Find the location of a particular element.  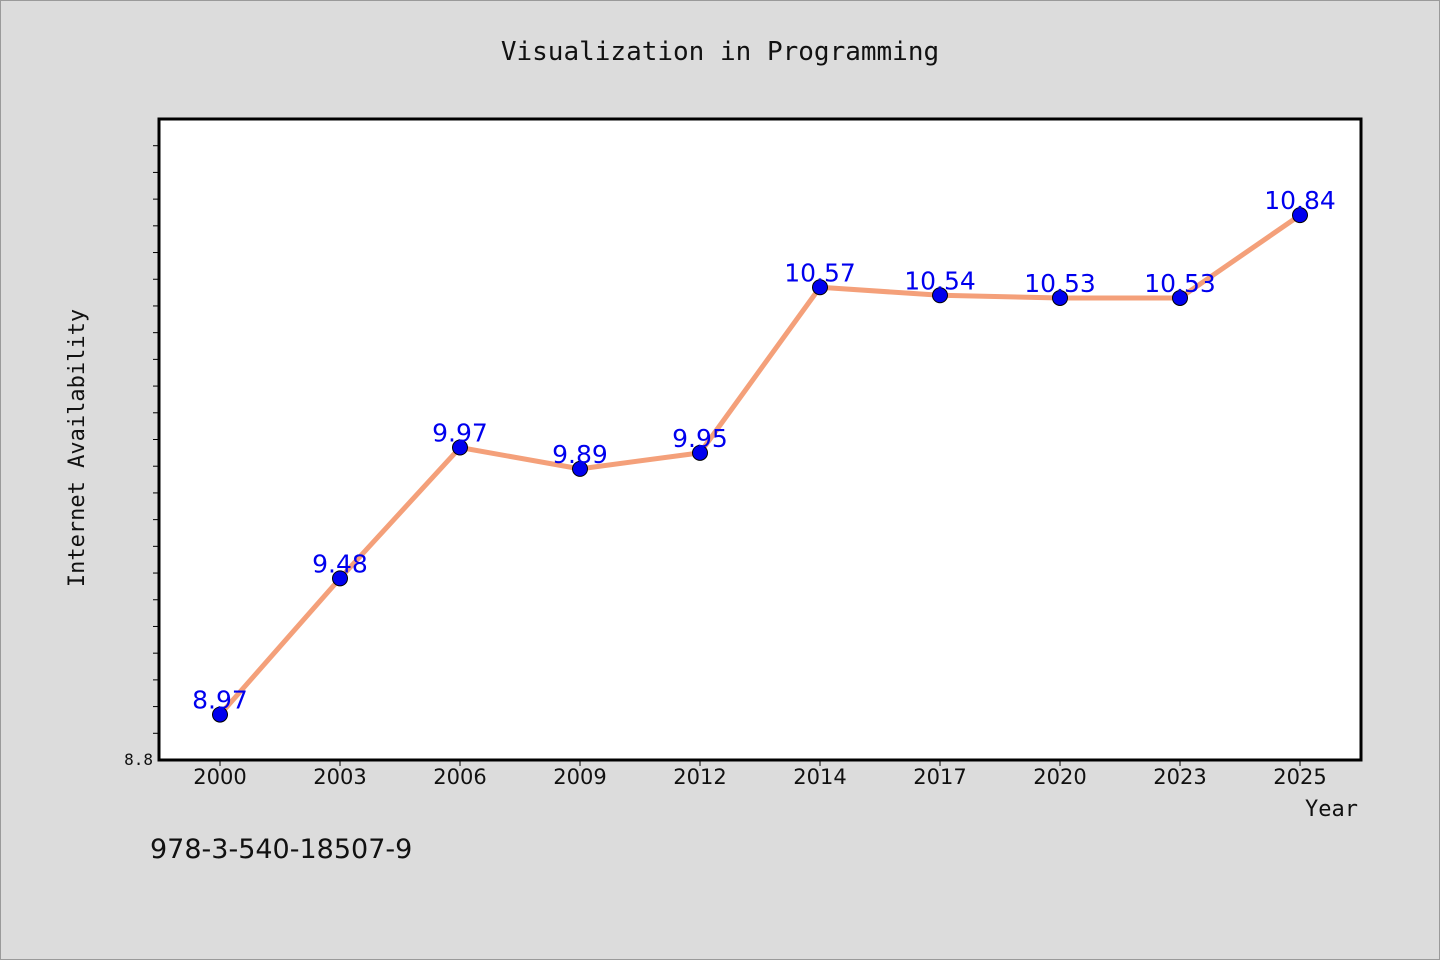

x-tick-label: 2000 is located at coordinates (219, 777).